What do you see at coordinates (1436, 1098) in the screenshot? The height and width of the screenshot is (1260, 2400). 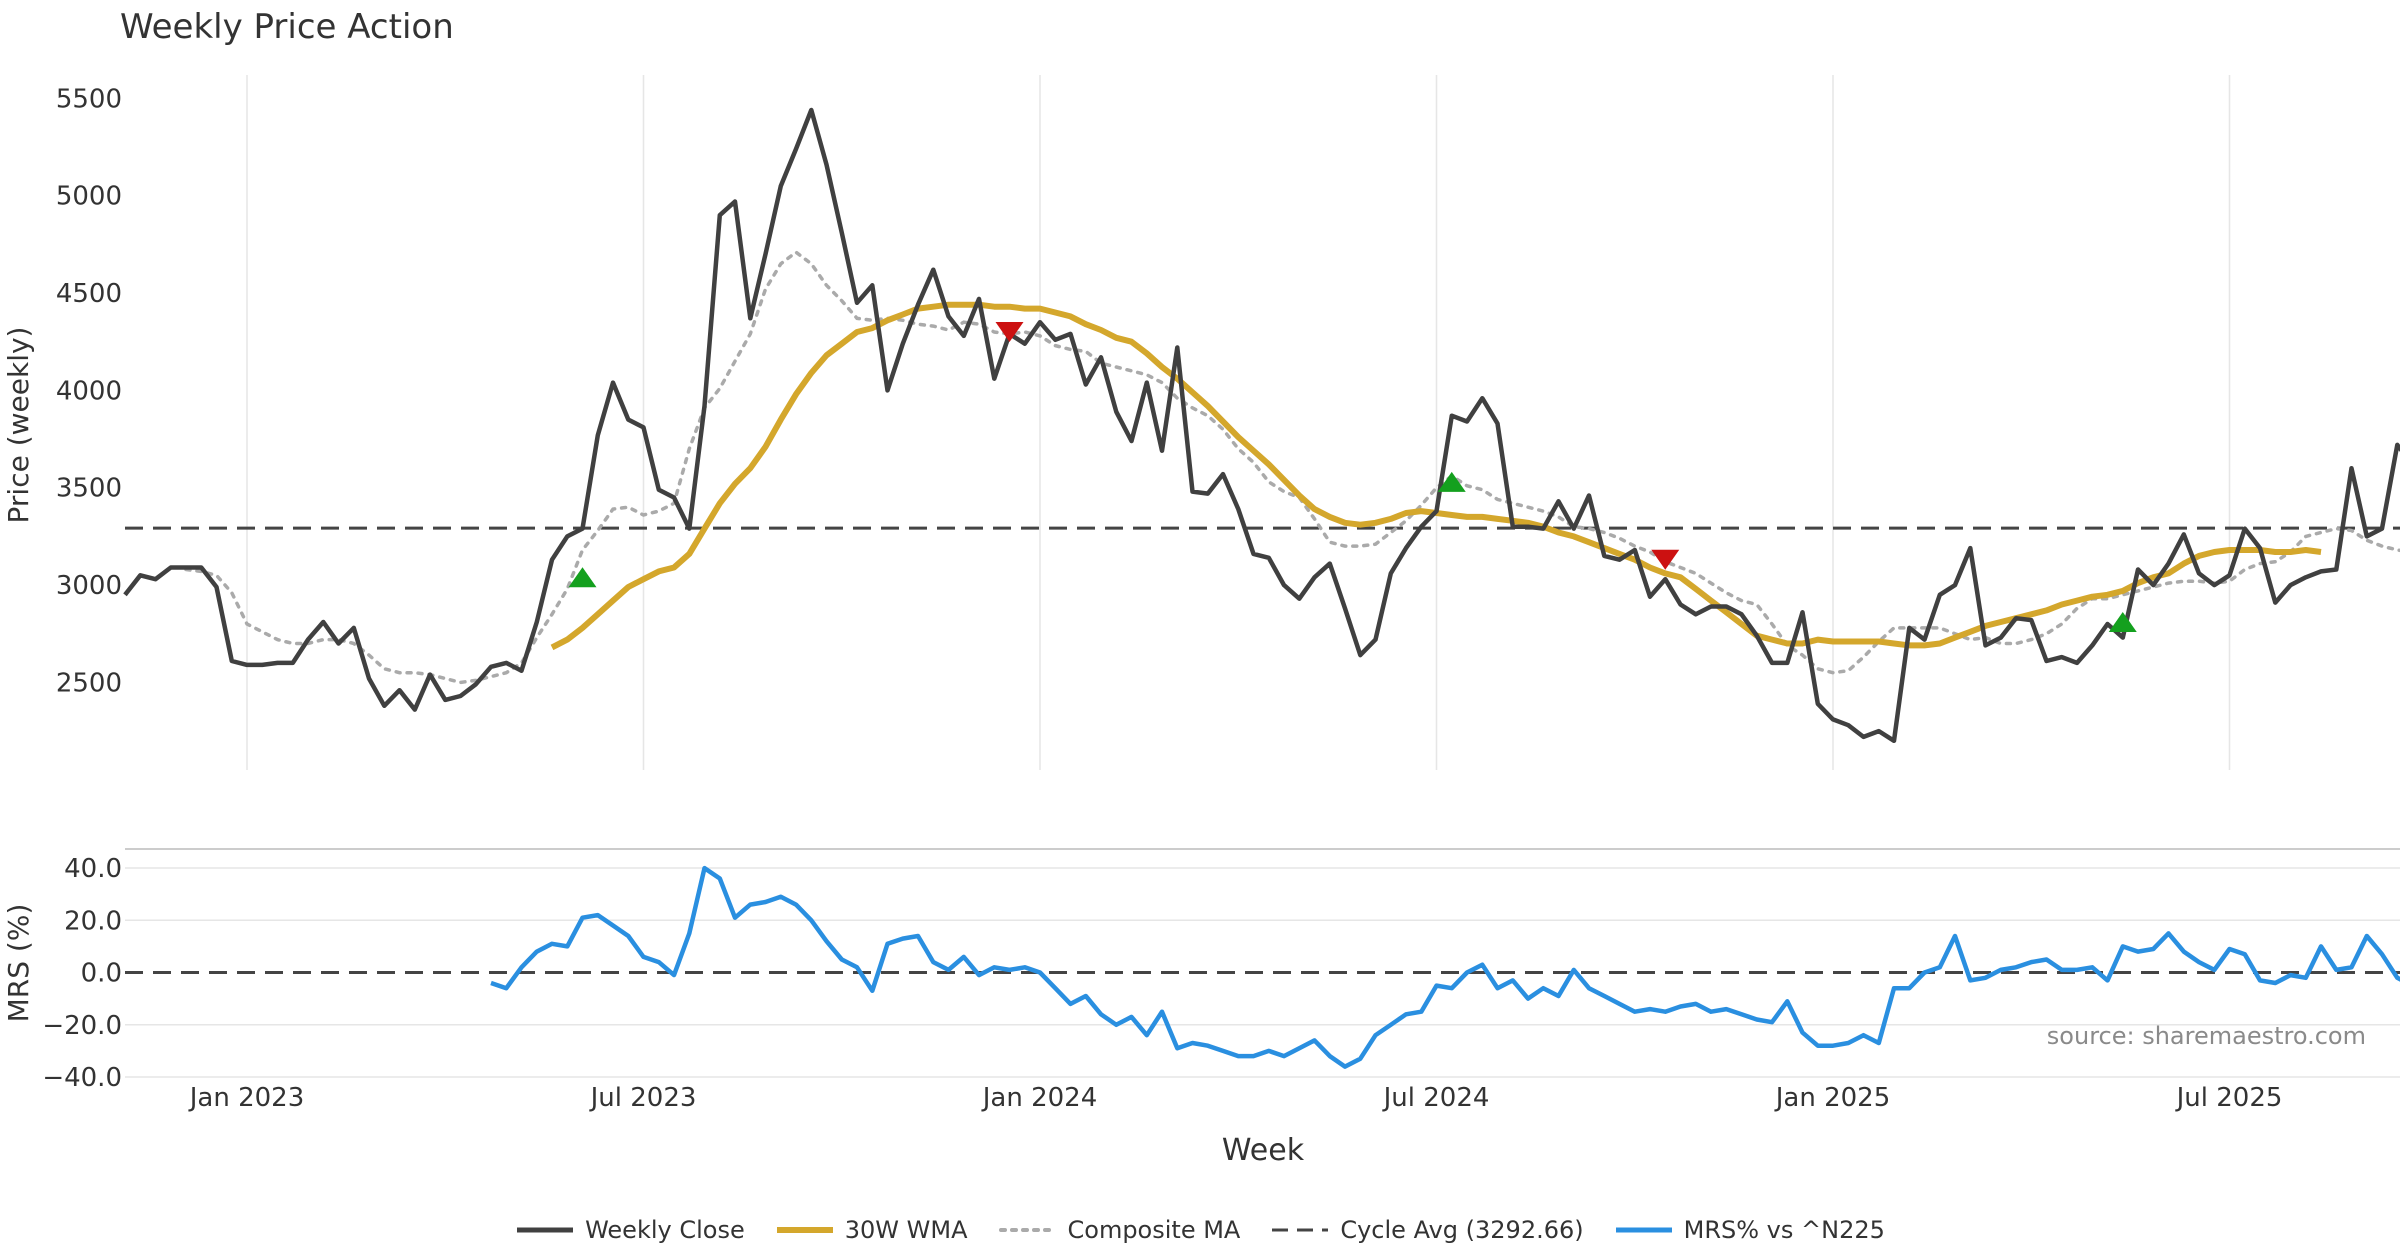 I see `x-tick-label: Jul 2024` at bounding box center [1436, 1098].